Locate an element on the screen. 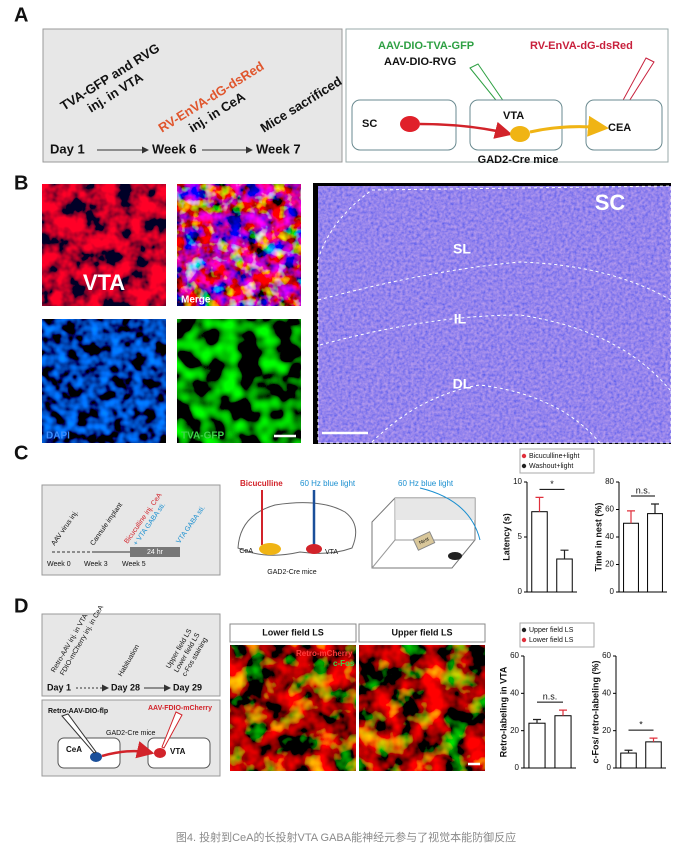 The width and height of the screenshot is (692, 857). y-axis-label: Latency (s) is located at coordinates (506, 537).